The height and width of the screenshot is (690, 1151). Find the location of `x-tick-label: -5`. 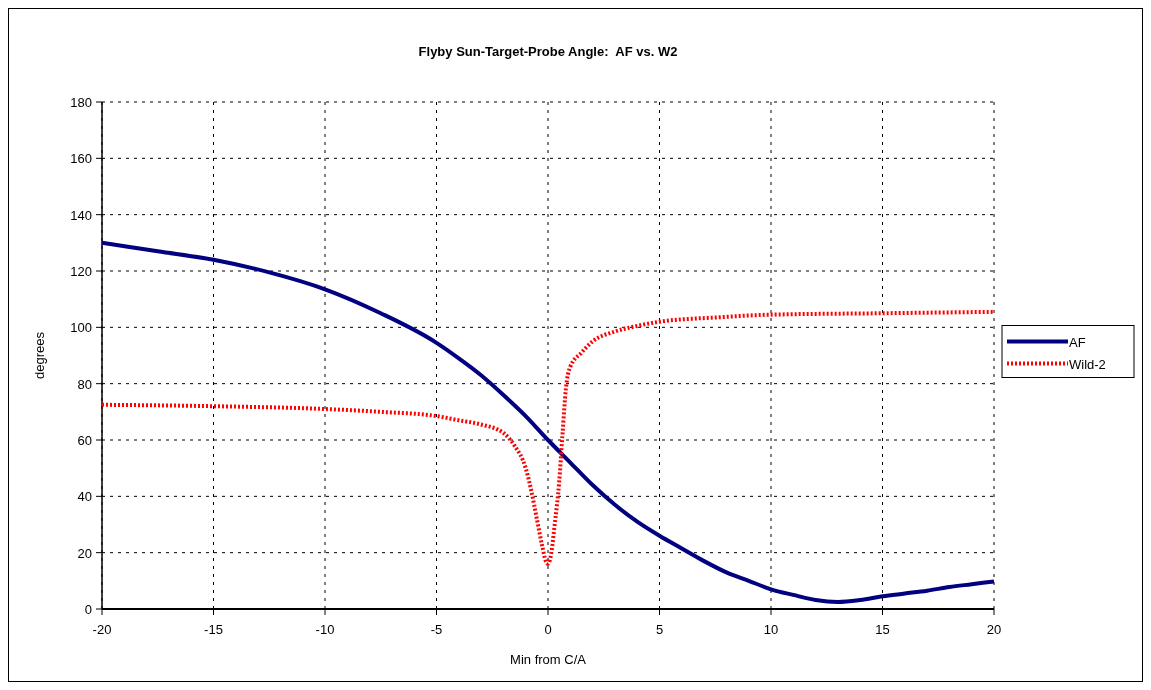

x-tick-label: -5 is located at coordinates (436, 629).